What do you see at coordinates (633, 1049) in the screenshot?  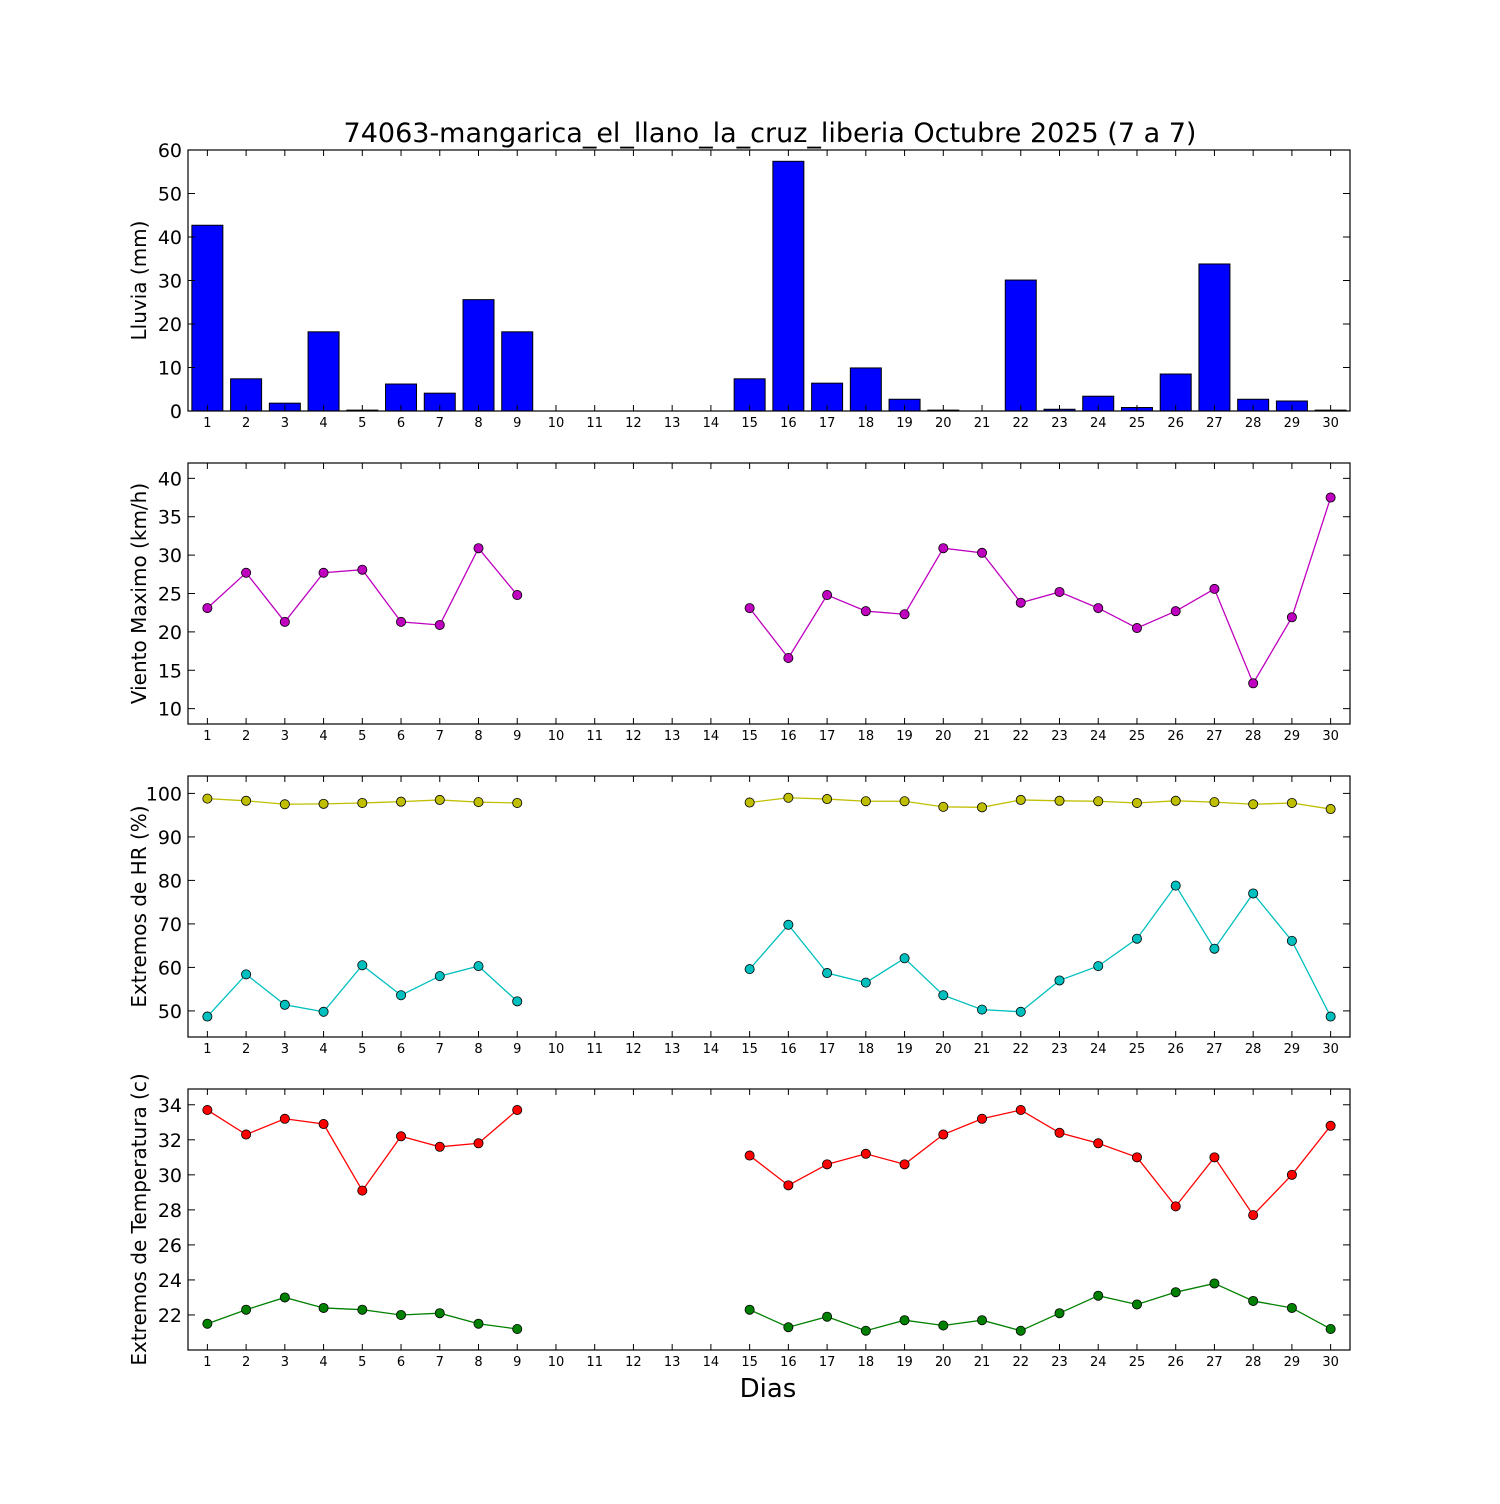 I see `x-tick-label: 12` at bounding box center [633, 1049].